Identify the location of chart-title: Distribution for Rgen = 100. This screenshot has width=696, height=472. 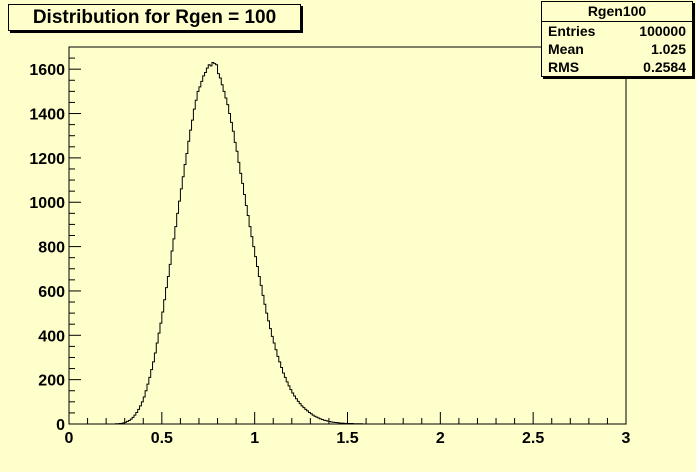
(154, 17).